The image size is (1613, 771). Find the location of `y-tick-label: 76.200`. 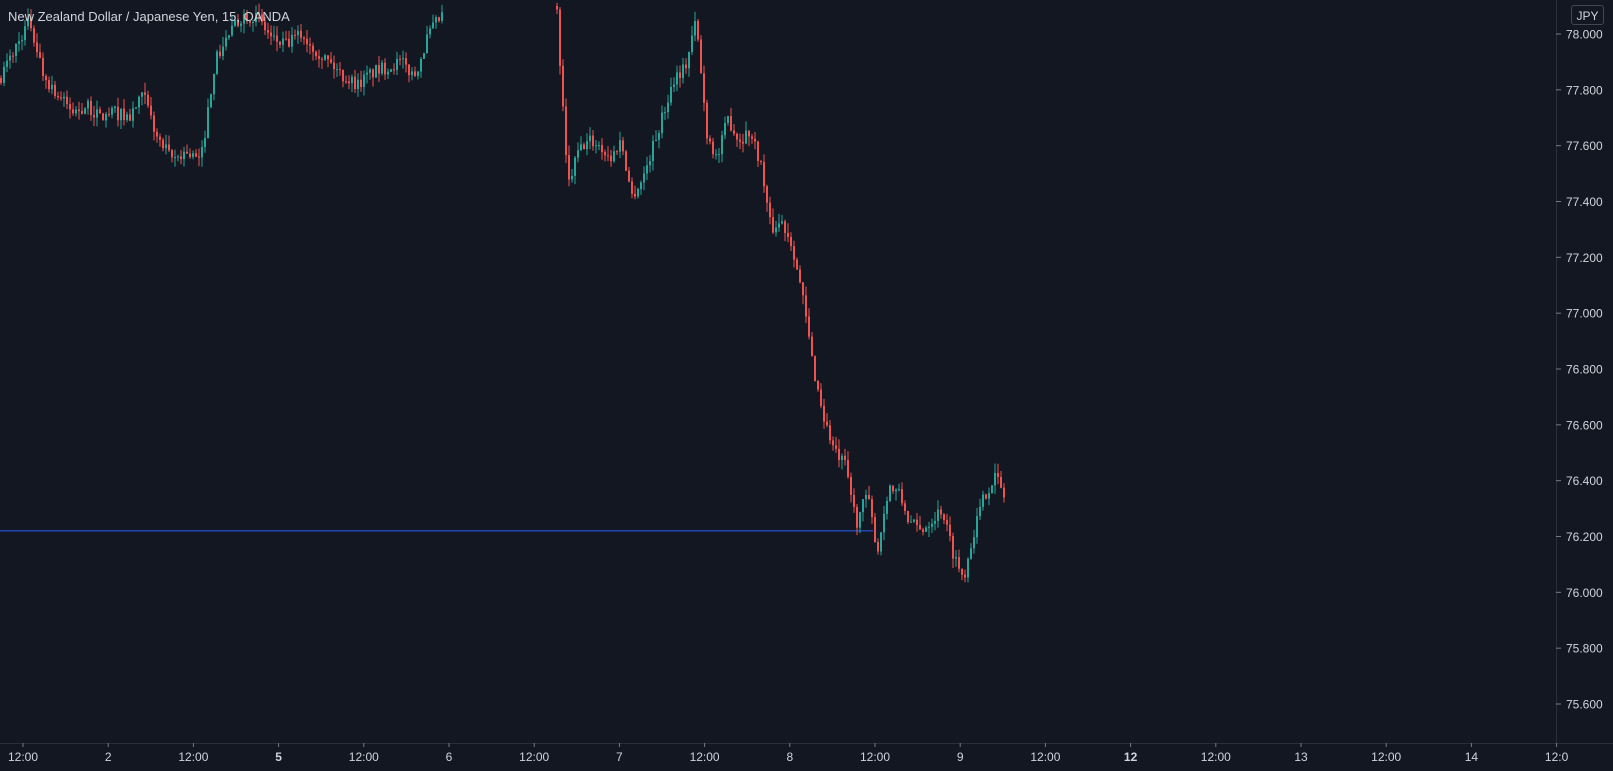

y-tick-label: 76.200 is located at coordinates (1584, 537).